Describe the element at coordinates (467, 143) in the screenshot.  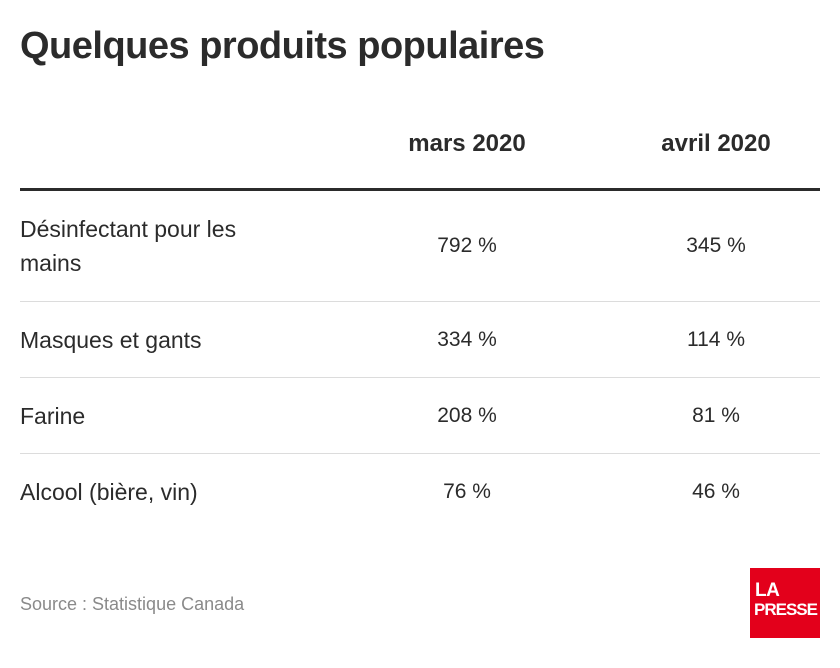
I see `column-header-mars-2020: mars 2020` at that location.